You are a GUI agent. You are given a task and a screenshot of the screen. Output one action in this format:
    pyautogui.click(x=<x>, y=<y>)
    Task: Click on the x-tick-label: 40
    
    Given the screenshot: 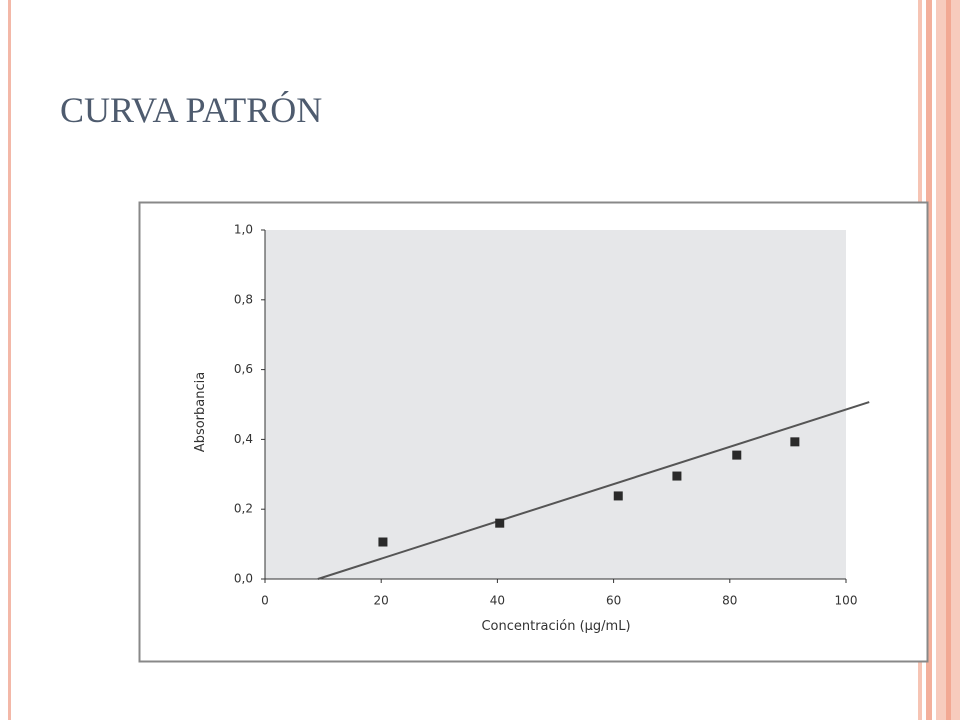 What is the action you would take?
    pyautogui.click(x=497, y=601)
    